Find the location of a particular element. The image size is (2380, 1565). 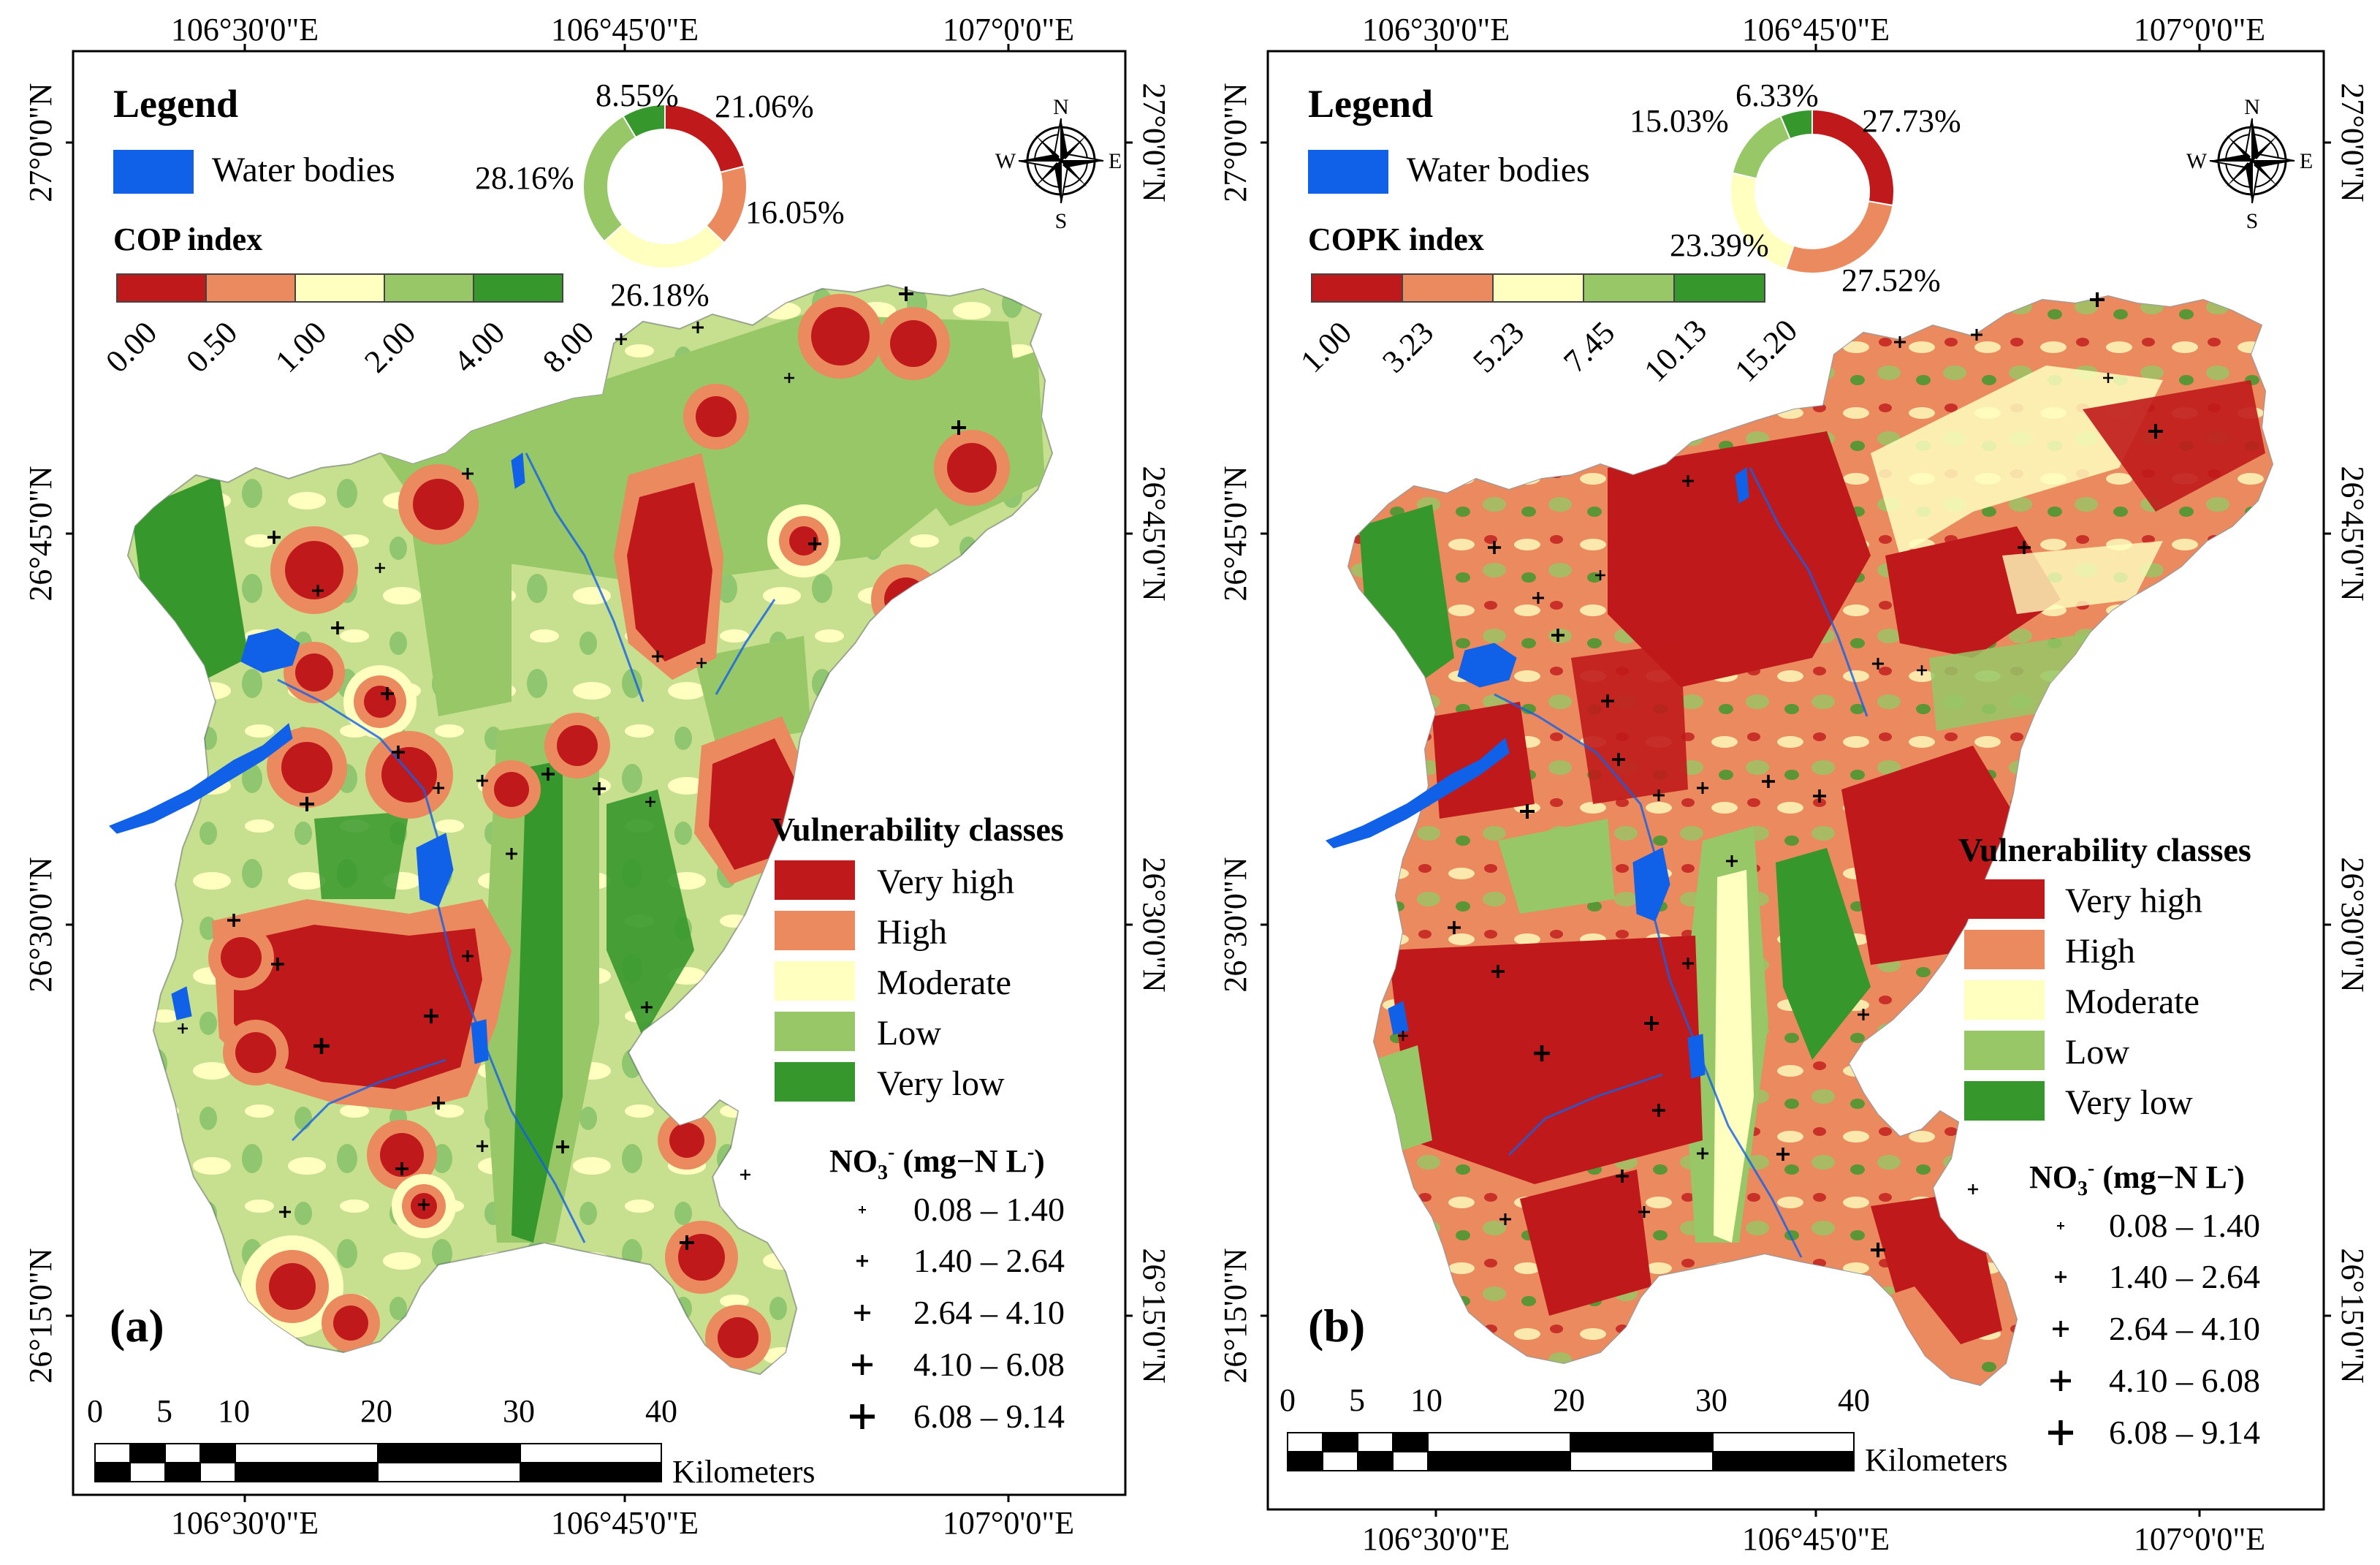

donut-labels: 21.06% 16.05% 26.18% 28.16% 8.55% is located at coordinates (660, 195).